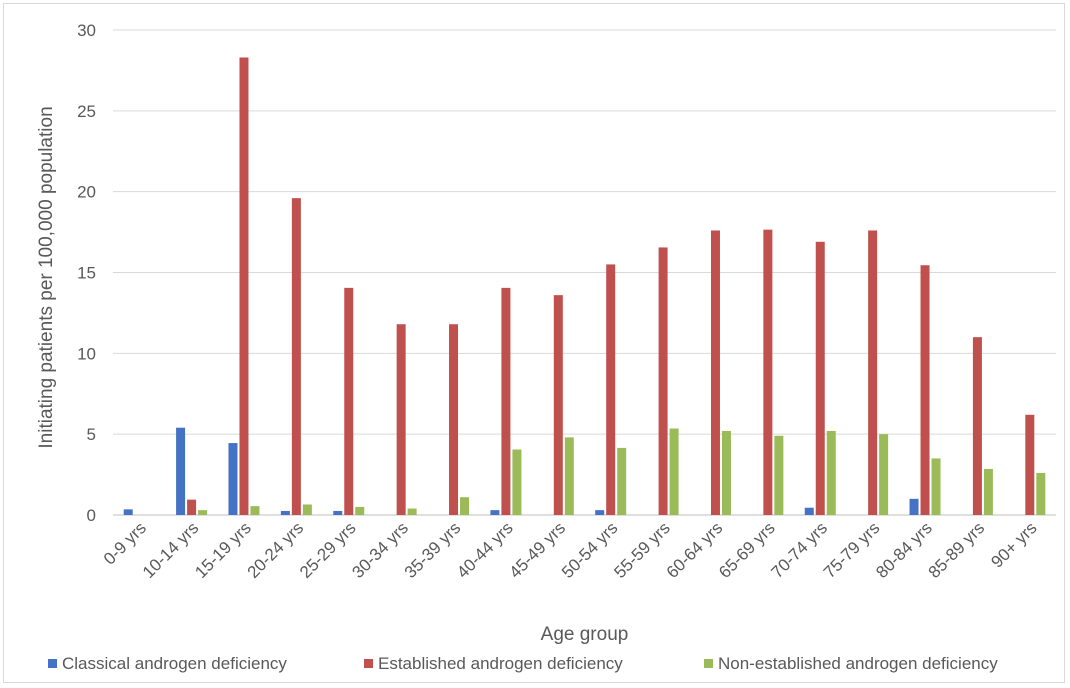 This screenshot has height=688, width=1070. Describe the element at coordinates (585, 634) in the screenshot. I see `x-axis-title: Age group` at that location.